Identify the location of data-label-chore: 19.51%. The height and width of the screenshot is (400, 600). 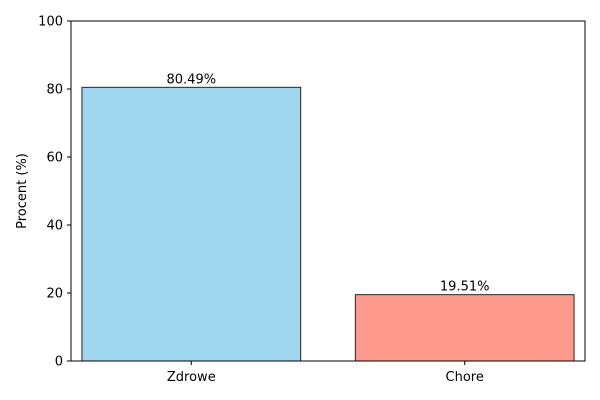
(465, 287).